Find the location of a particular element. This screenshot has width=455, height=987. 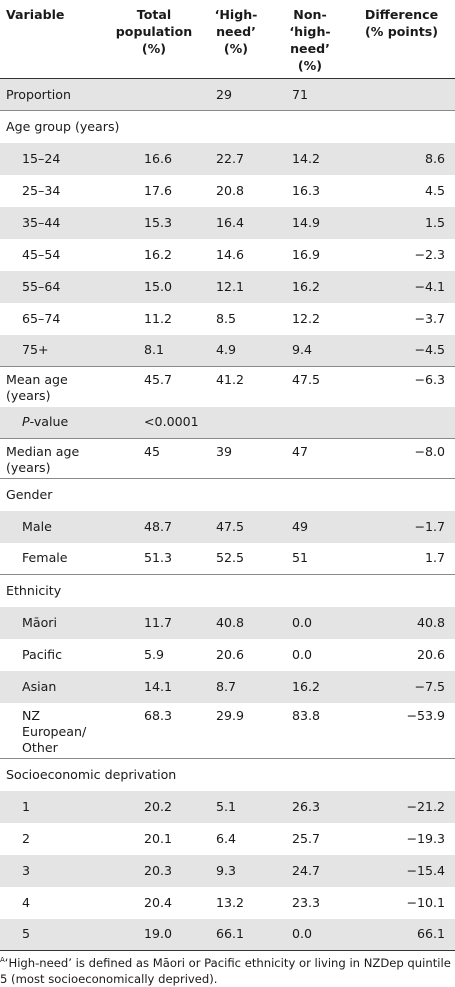

cell-high-need: 8.5 is located at coordinates (226, 318).